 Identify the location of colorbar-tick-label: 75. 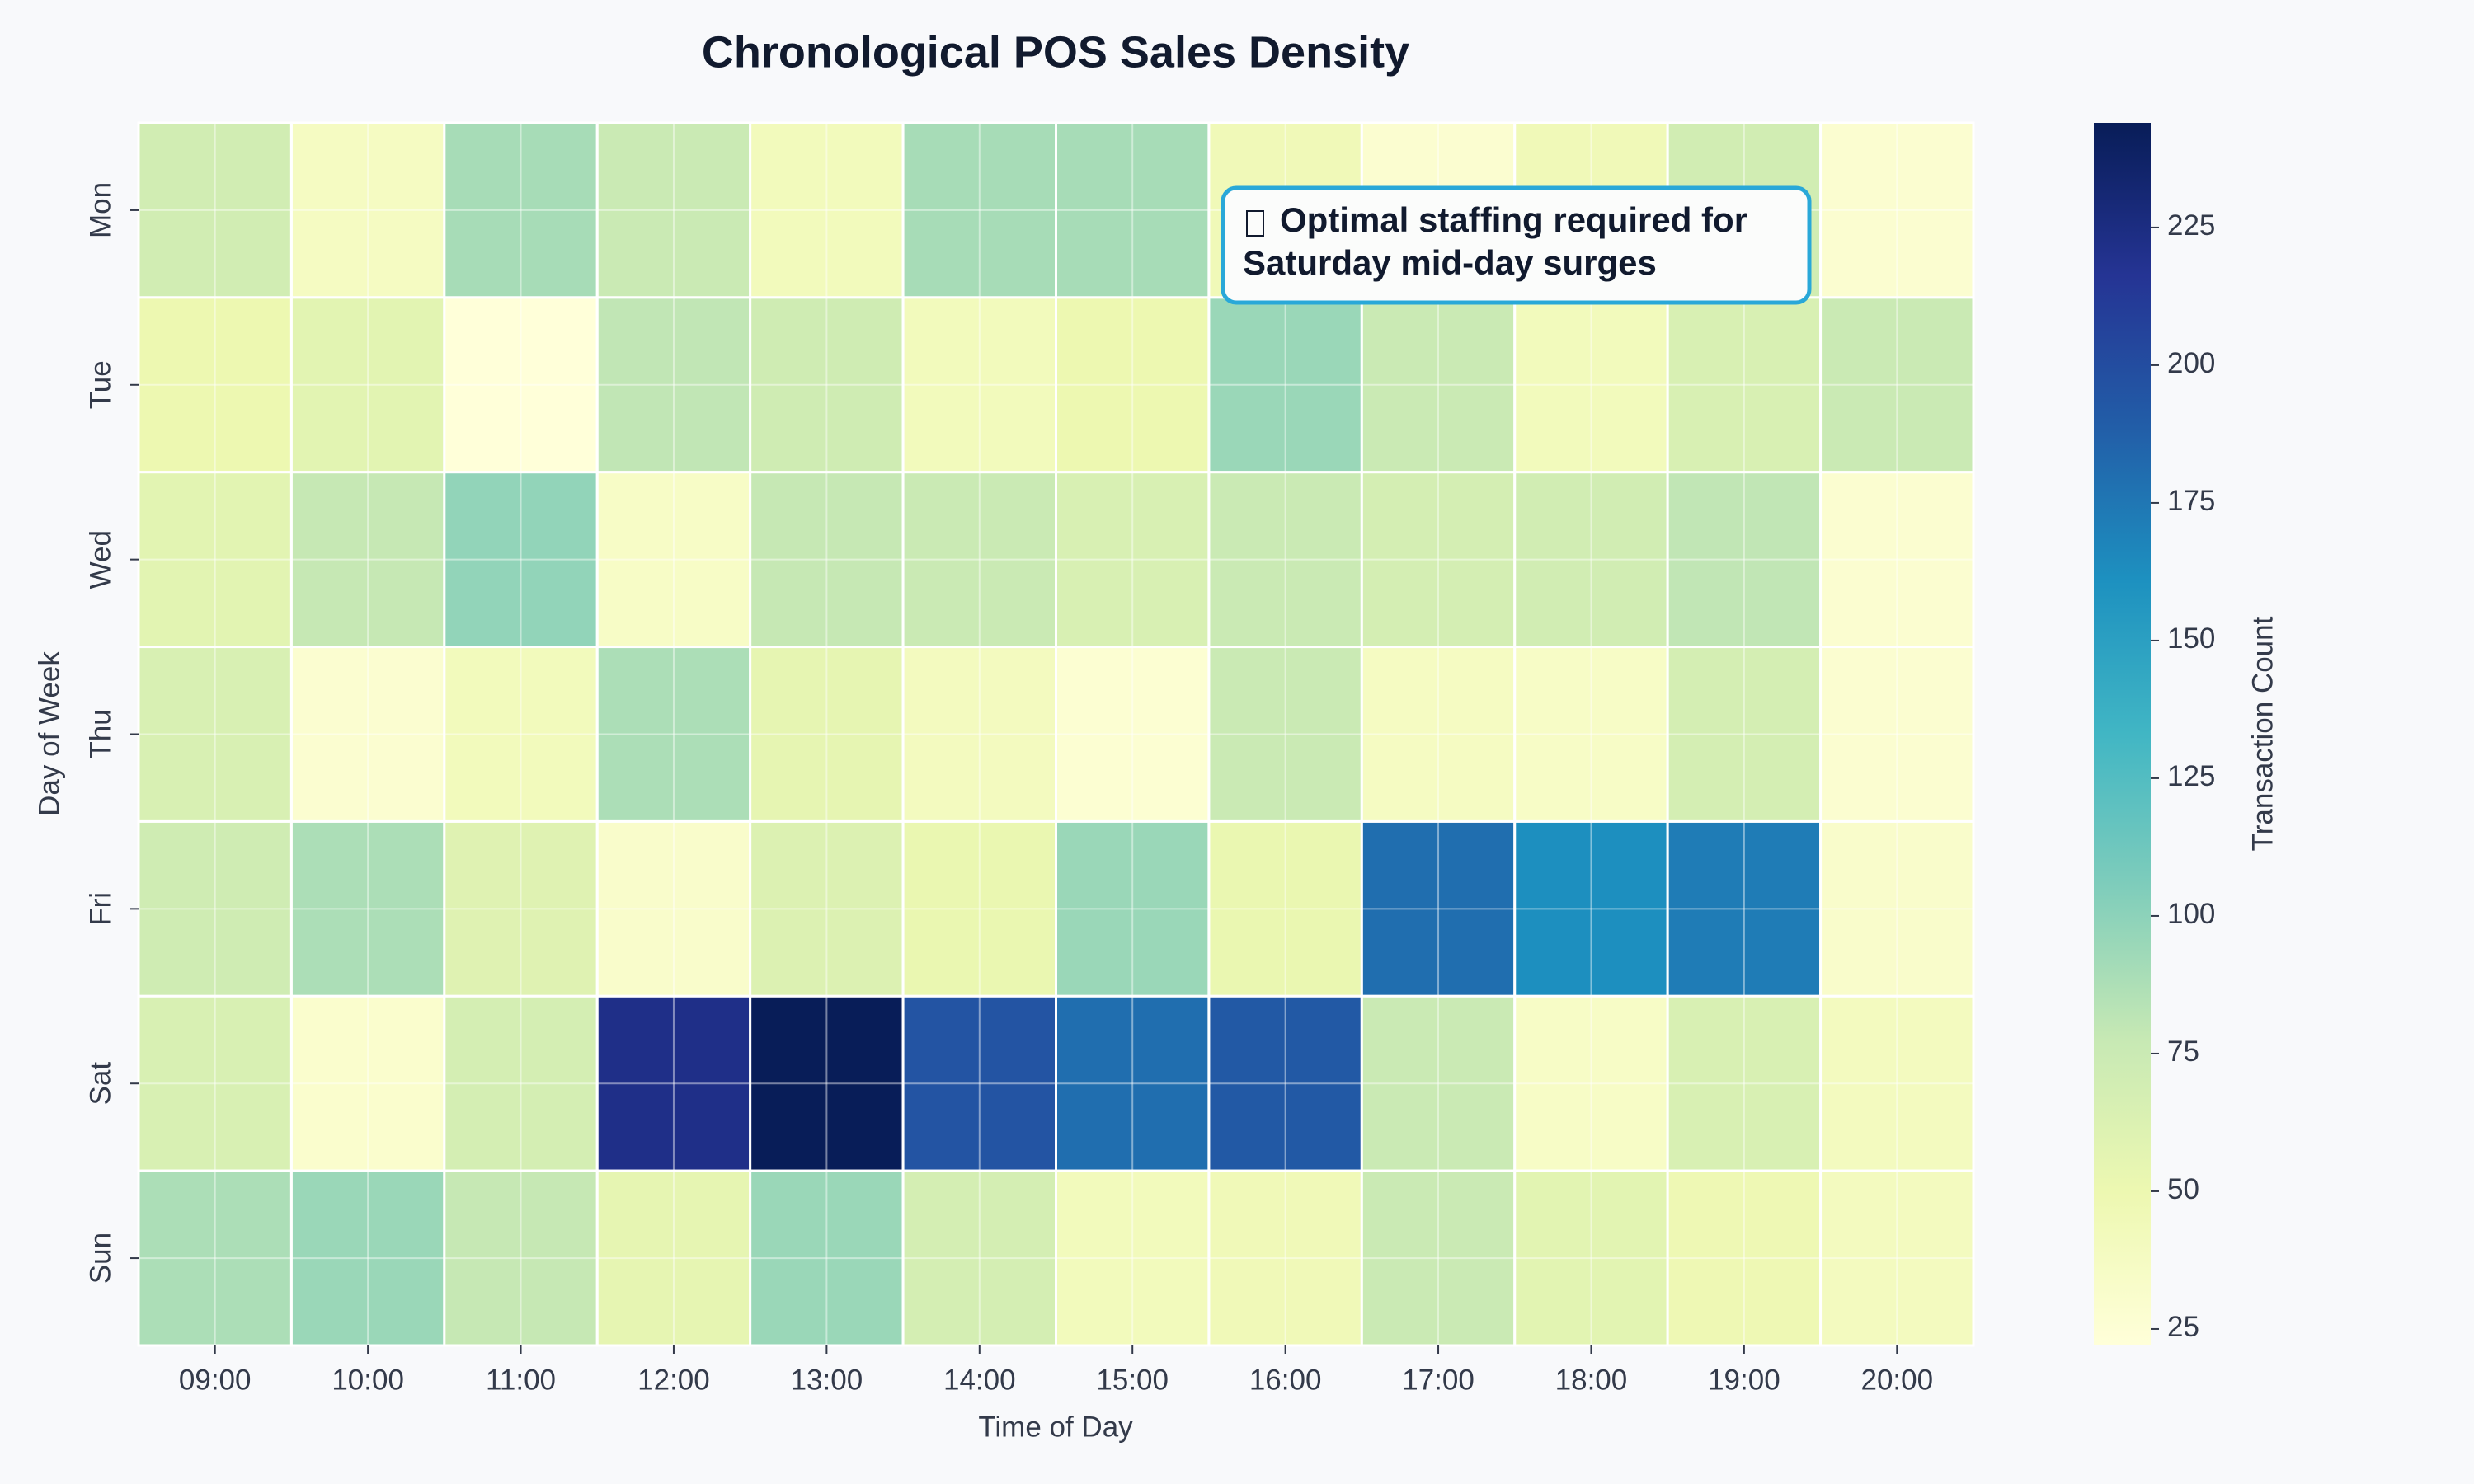
(2183, 1052).